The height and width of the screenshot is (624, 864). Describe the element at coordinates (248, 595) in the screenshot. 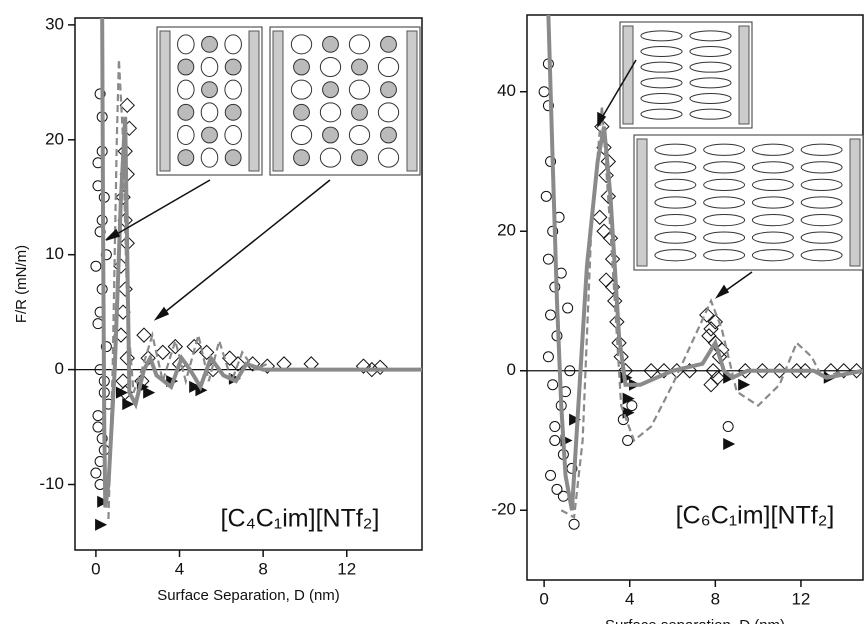

I see `x-axis-label: Surface Separation, D (nm)` at that location.